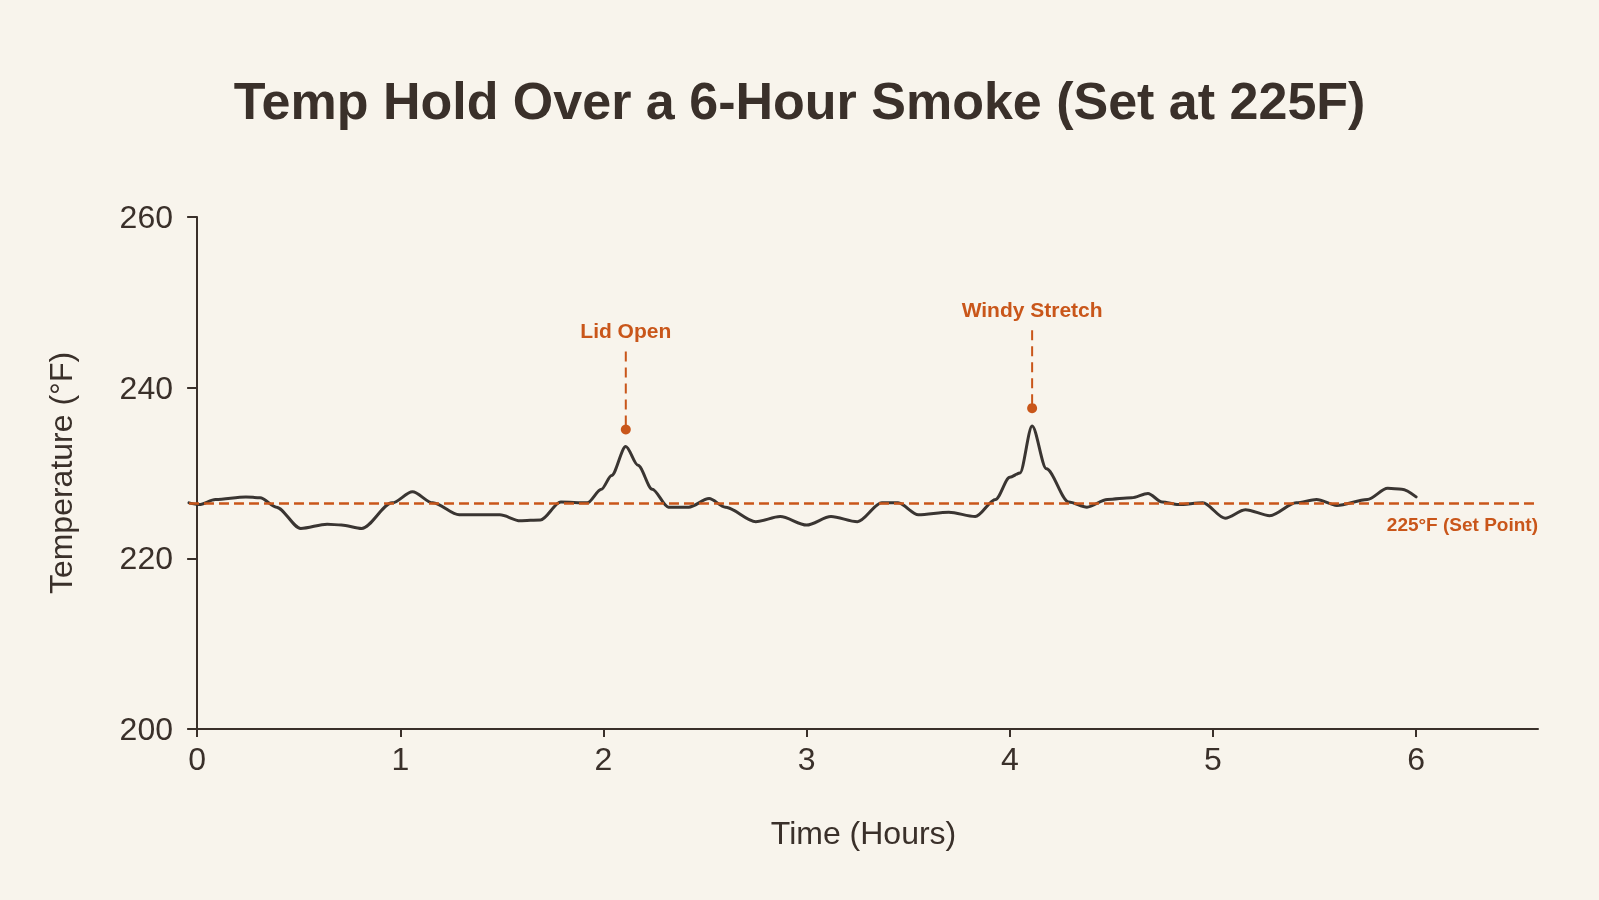 The height and width of the screenshot is (900, 1599). Describe the element at coordinates (806, 759) in the screenshot. I see `x-tick-label: 3` at that location.